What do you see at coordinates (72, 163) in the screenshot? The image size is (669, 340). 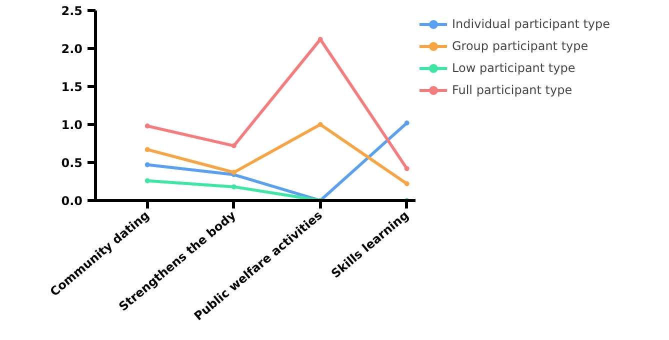 I see `y-tick-label: 0.5` at bounding box center [72, 163].